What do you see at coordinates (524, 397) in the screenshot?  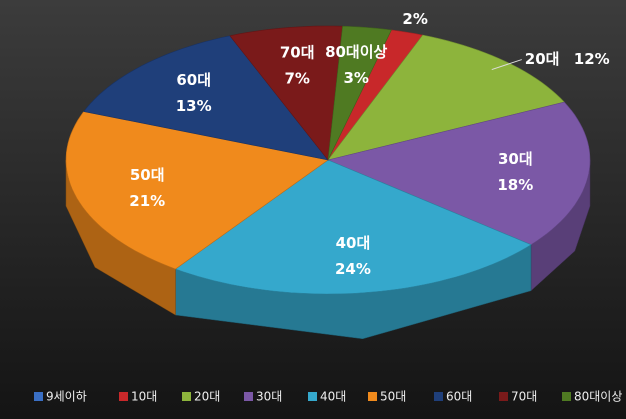 I see `legend-label: 70대` at bounding box center [524, 397].